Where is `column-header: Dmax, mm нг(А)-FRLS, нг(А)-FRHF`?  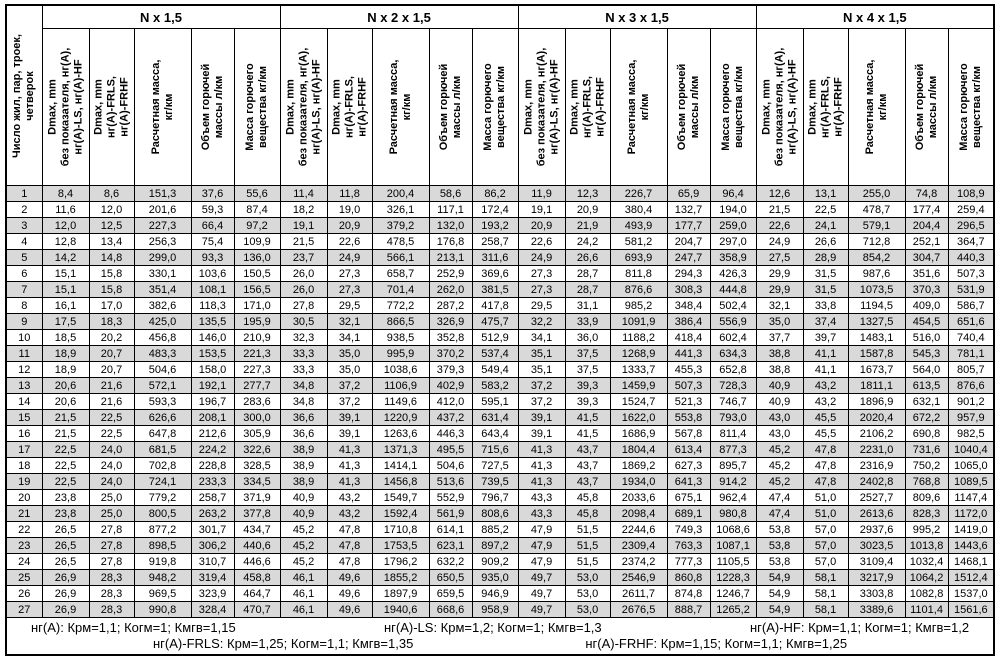
column-header: Dmax, mm нг(А)-FRLS, нг(А)-FRHF is located at coordinates (349, 107).